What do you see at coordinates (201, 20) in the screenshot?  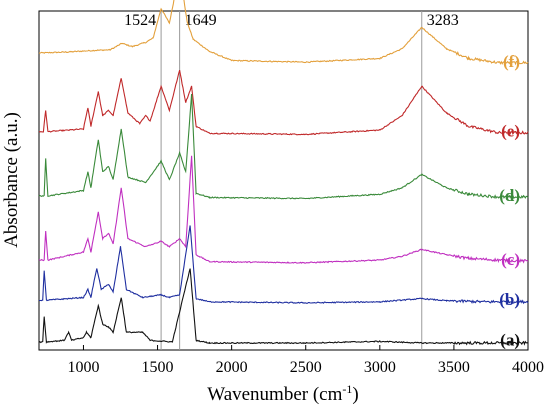 I see `reference-label-1649: 1649` at bounding box center [201, 20].